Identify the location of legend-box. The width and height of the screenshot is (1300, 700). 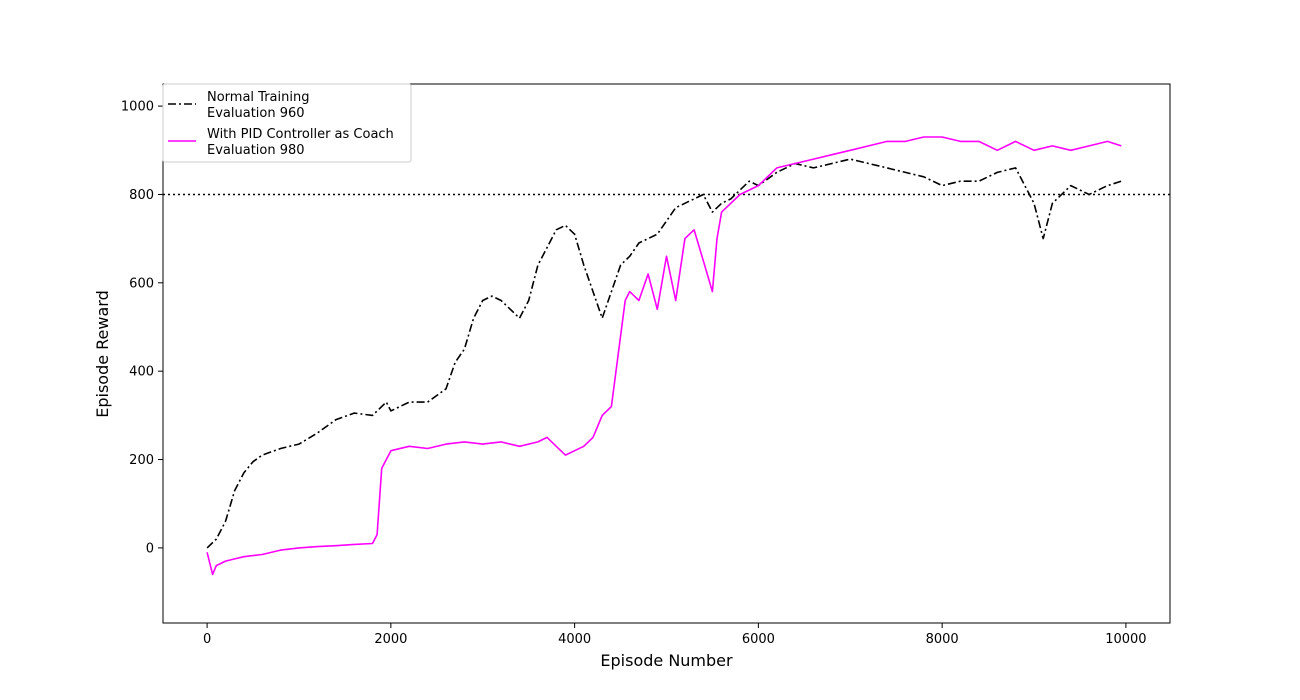
(287, 123).